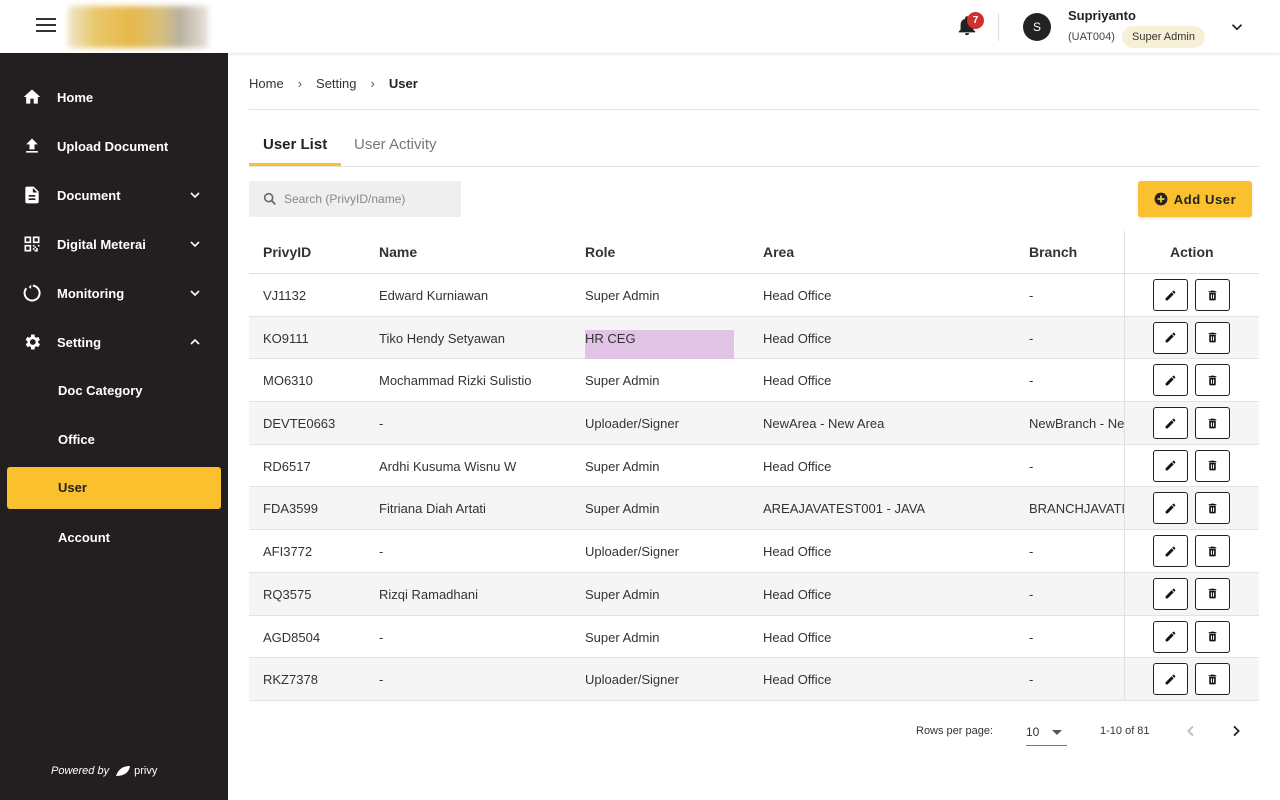 The height and width of the screenshot is (800, 1280). Describe the element at coordinates (290, 680) in the screenshot. I see `cell-privyid: RKZ7378` at that location.